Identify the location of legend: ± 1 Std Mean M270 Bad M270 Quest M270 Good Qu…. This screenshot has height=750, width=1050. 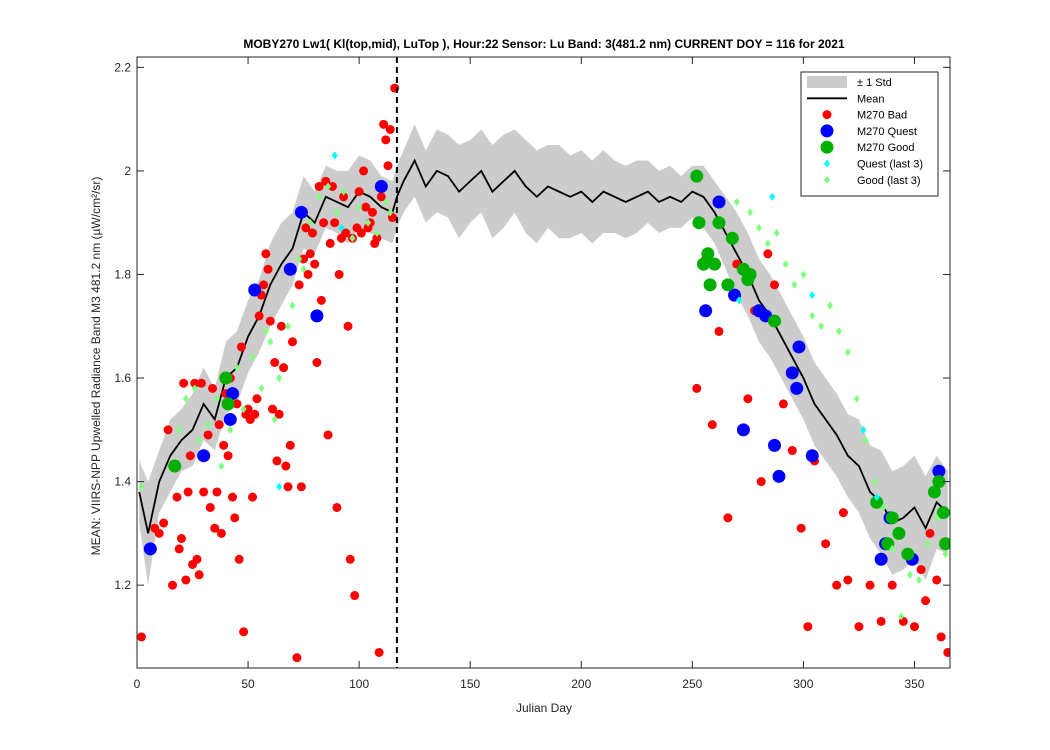
(869, 134).